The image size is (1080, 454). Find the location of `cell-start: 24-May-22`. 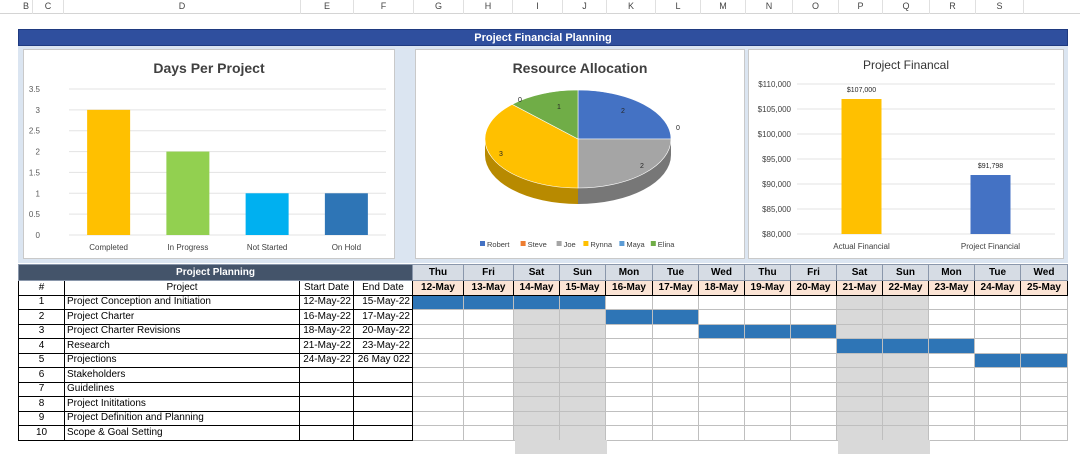

cell-start: 24-May-22 is located at coordinates (326, 360).